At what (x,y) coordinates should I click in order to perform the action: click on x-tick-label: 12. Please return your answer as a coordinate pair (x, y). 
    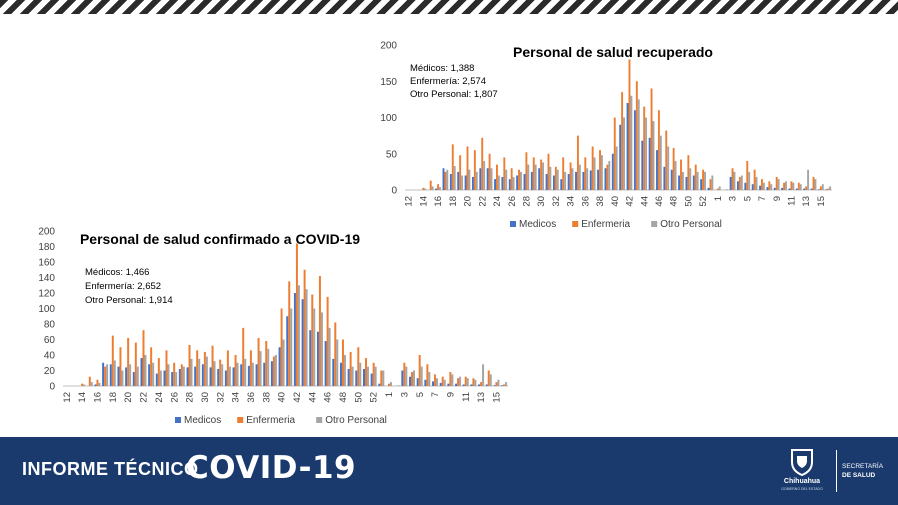
    Looking at the image, I should click on (409, 201).